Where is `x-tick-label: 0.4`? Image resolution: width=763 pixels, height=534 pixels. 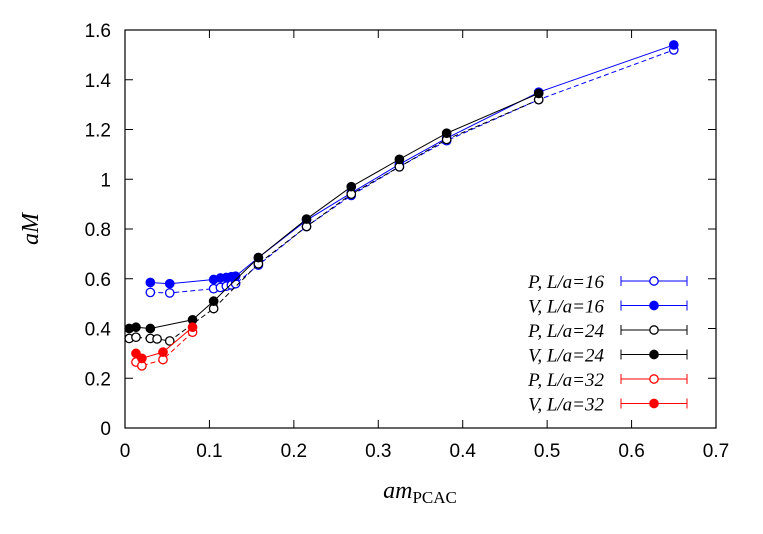 x-tick-label: 0.4 is located at coordinates (463, 451).